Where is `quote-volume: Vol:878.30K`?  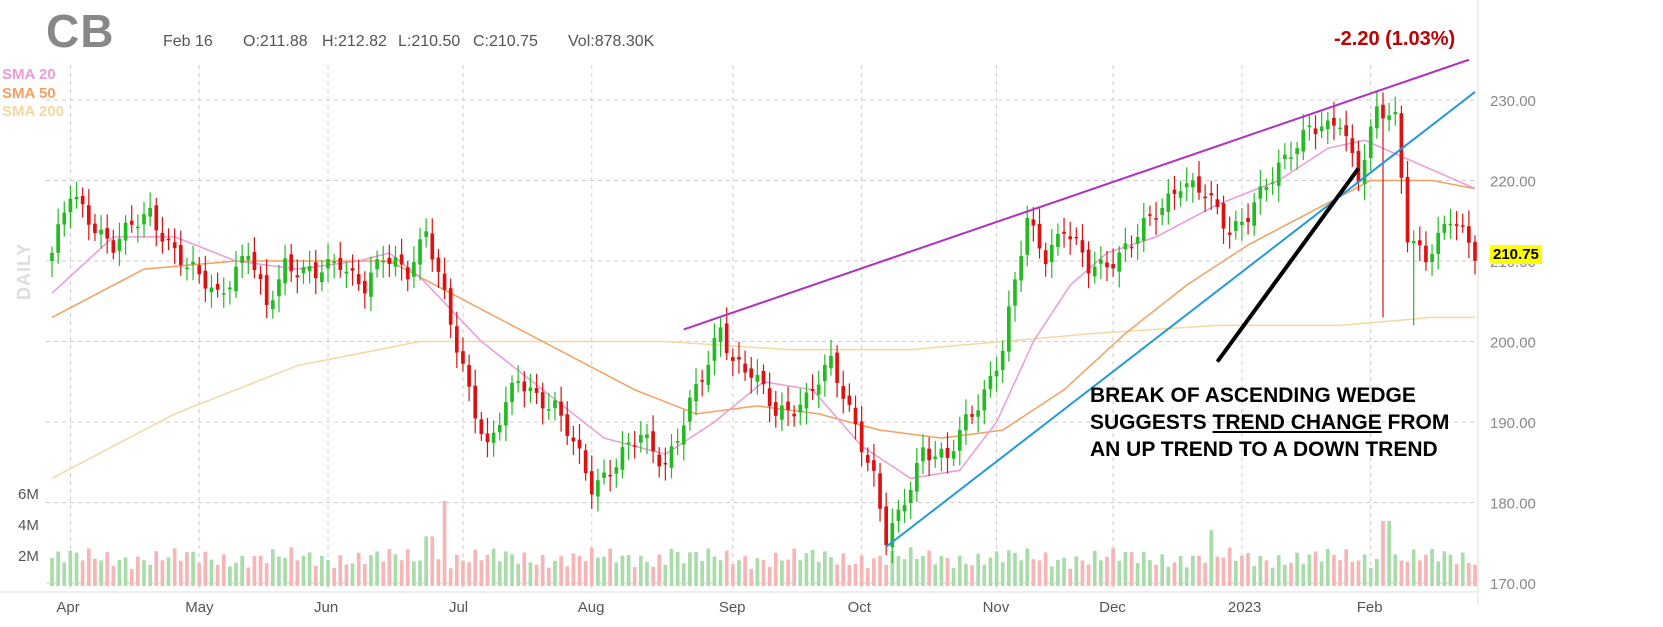 quote-volume: Vol:878.30K is located at coordinates (611, 41).